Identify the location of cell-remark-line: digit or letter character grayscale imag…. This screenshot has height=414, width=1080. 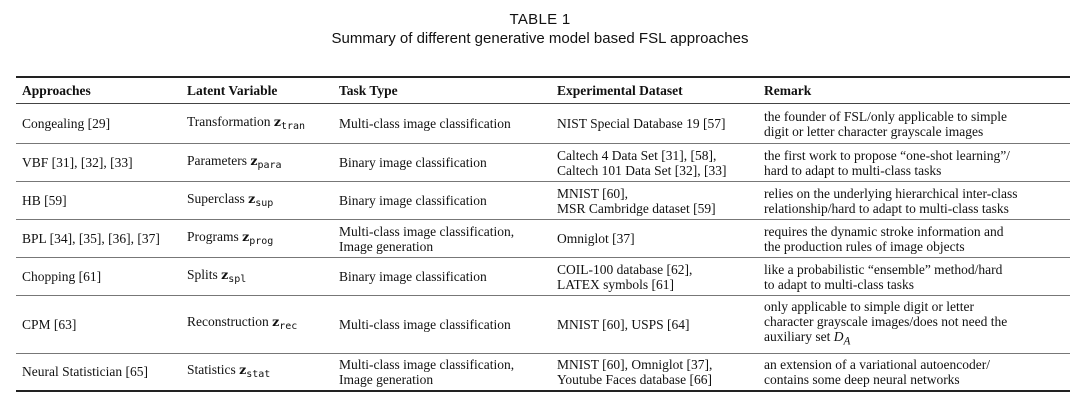
(874, 131).